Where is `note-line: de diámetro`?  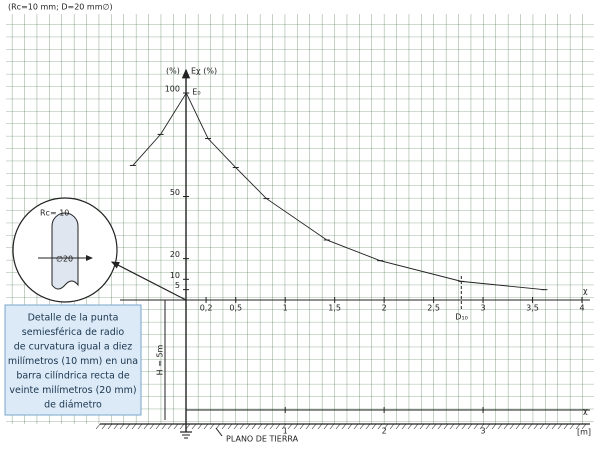
note-line: de diámetro is located at coordinates (73, 405).